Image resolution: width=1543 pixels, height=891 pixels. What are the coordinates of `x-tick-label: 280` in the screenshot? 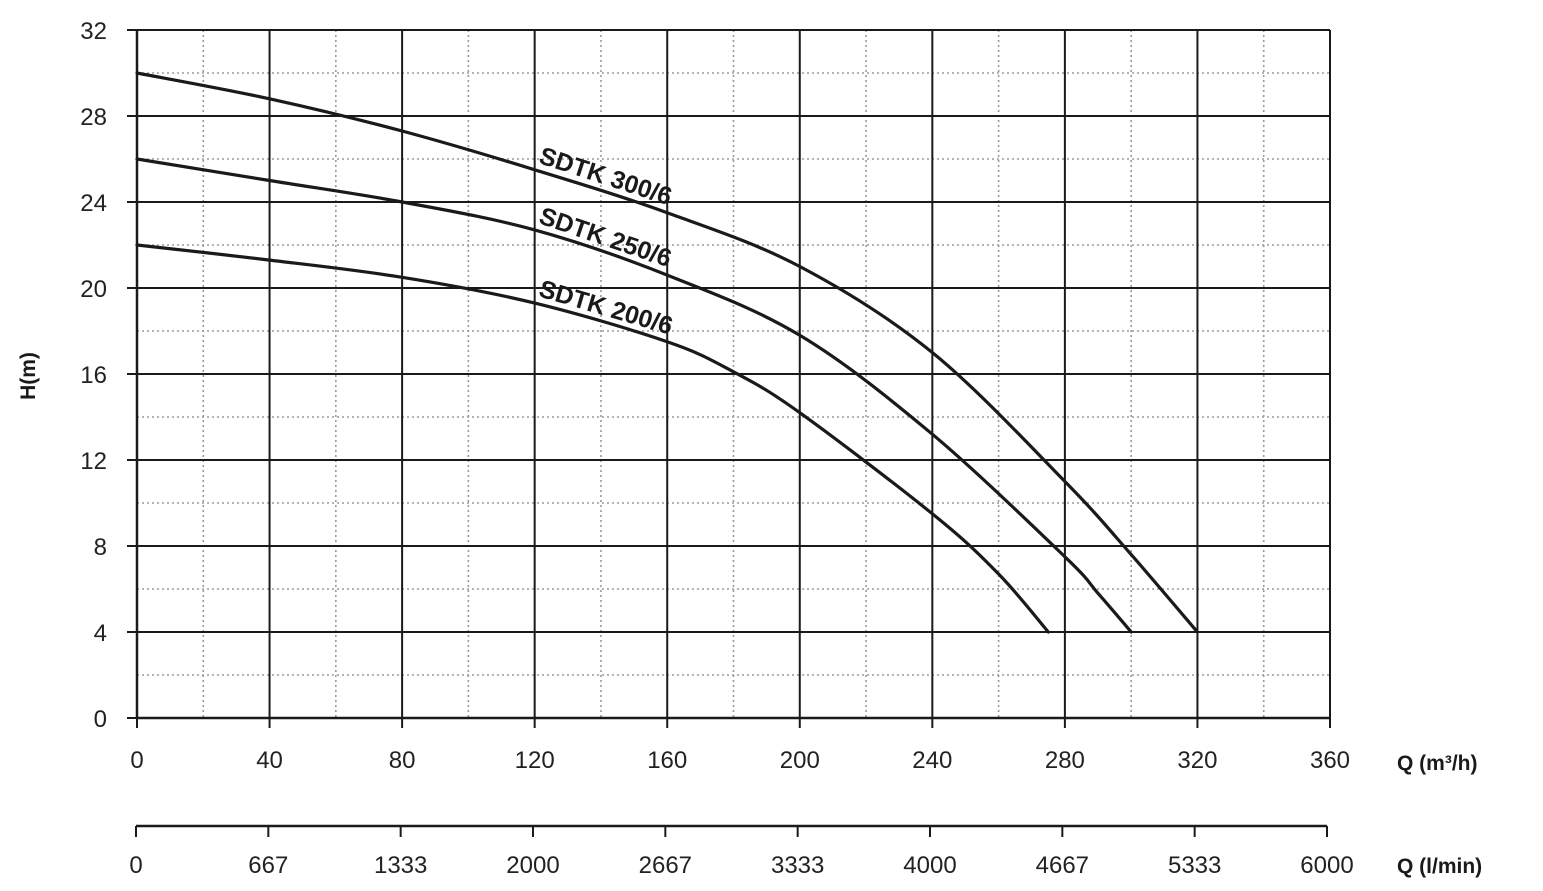 It's located at (1065, 760).